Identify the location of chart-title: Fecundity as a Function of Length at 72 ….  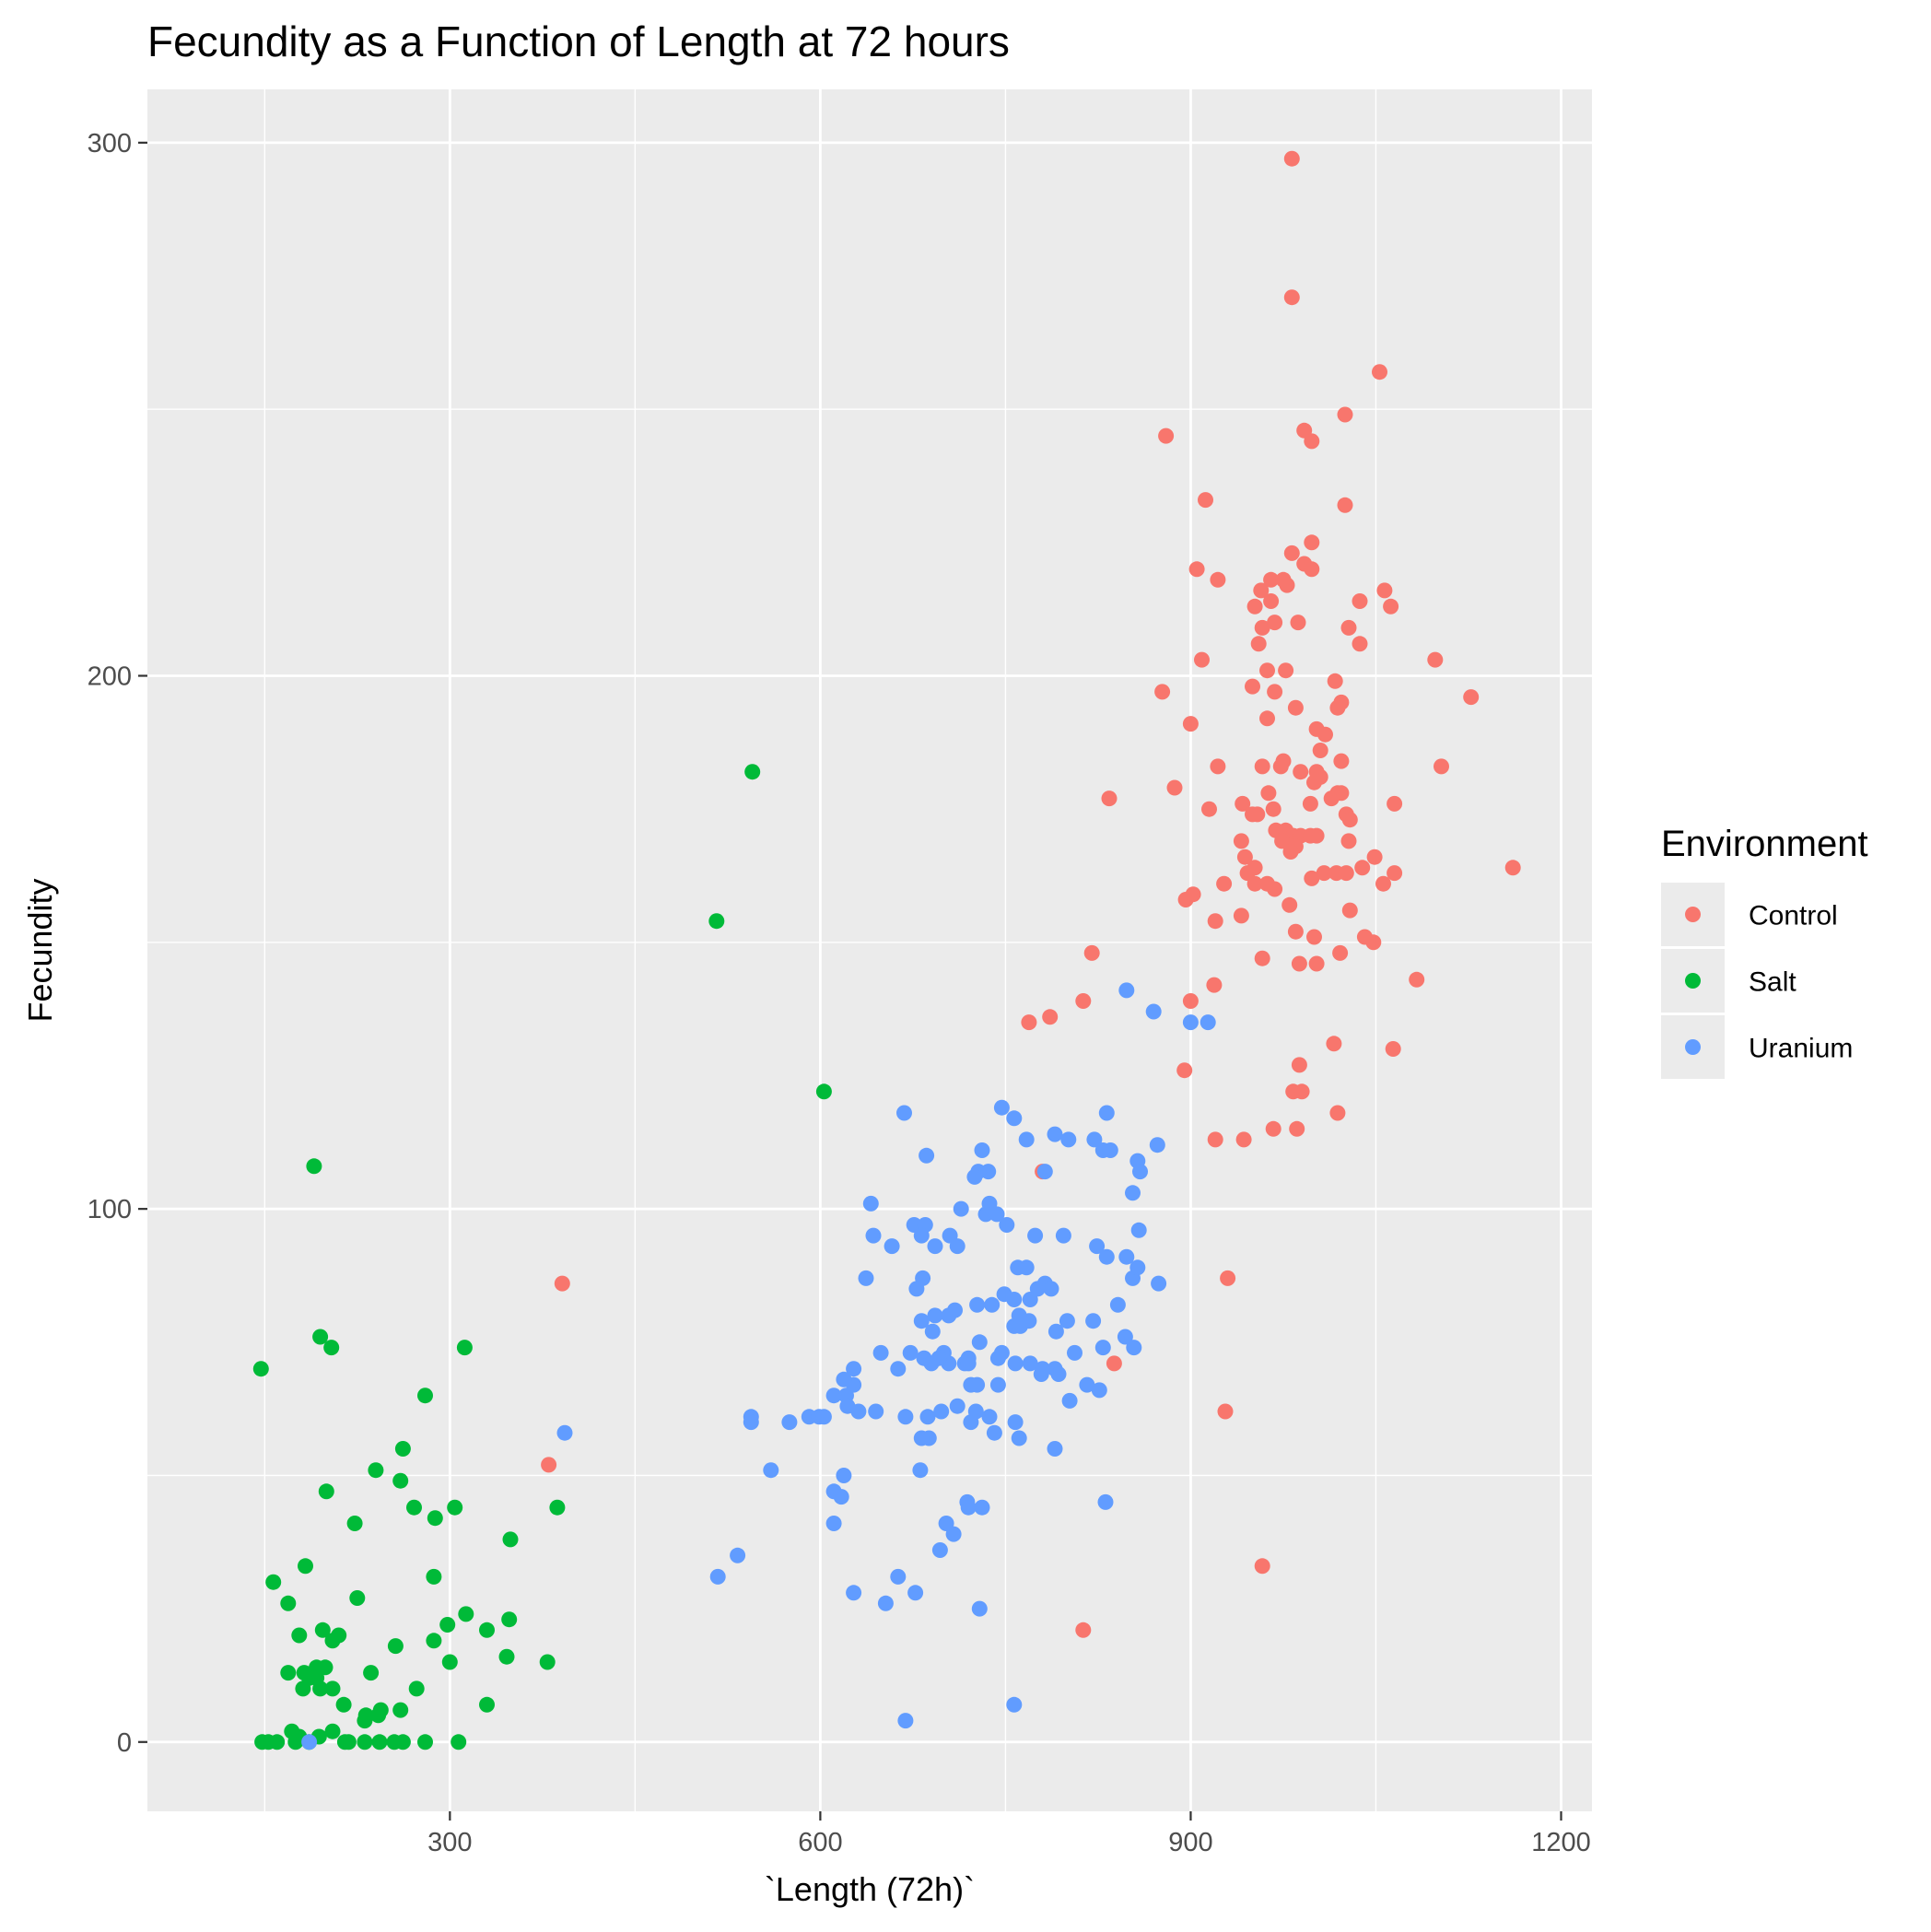
(578, 41).